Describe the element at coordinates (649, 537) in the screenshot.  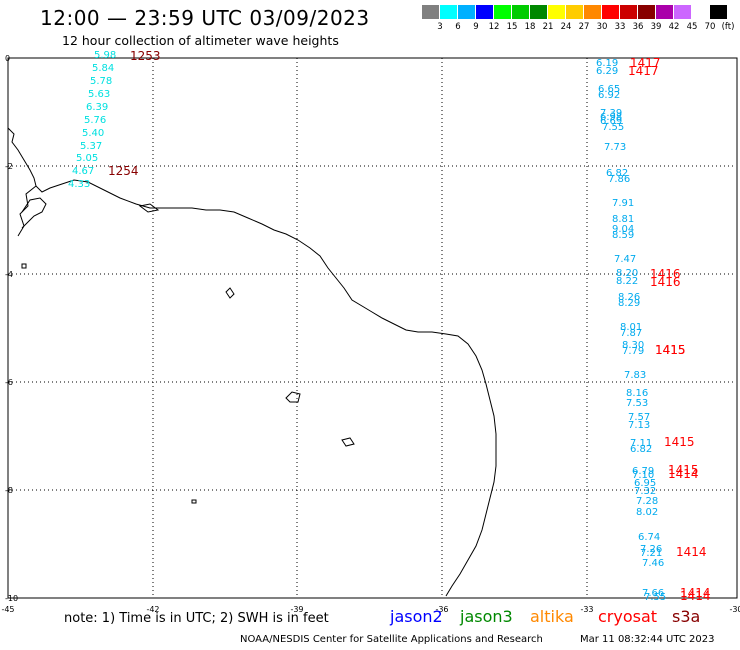
I see `wave-height-label: 6.74` at that location.